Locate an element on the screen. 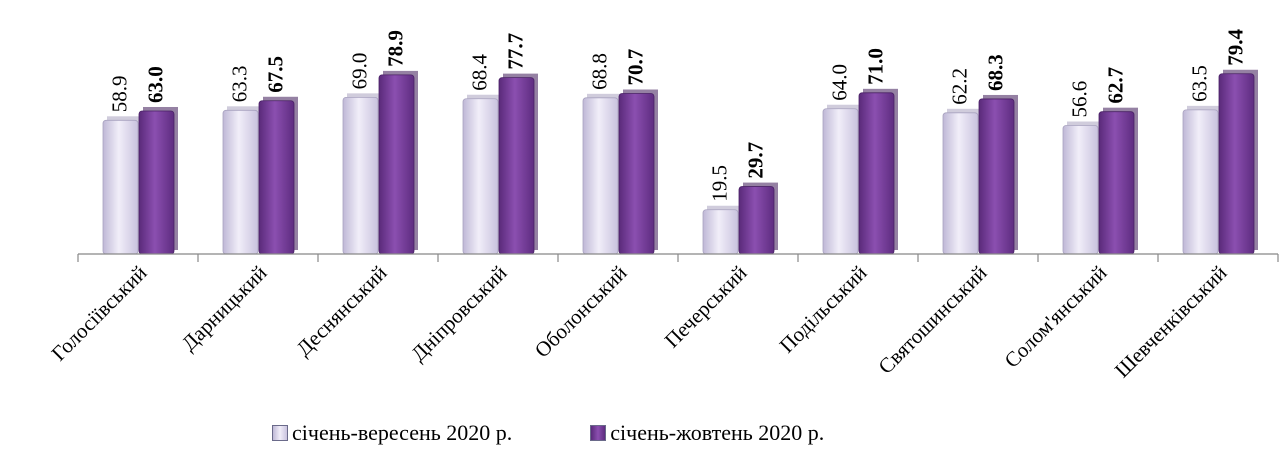  data-label-series-2-4: 70.7 is located at coordinates (636, 67).